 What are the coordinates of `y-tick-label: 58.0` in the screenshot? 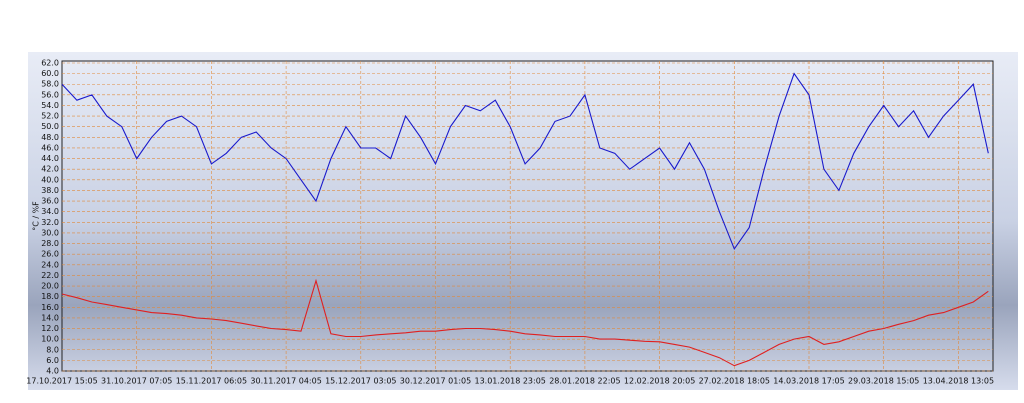 It's located at (50, 84).